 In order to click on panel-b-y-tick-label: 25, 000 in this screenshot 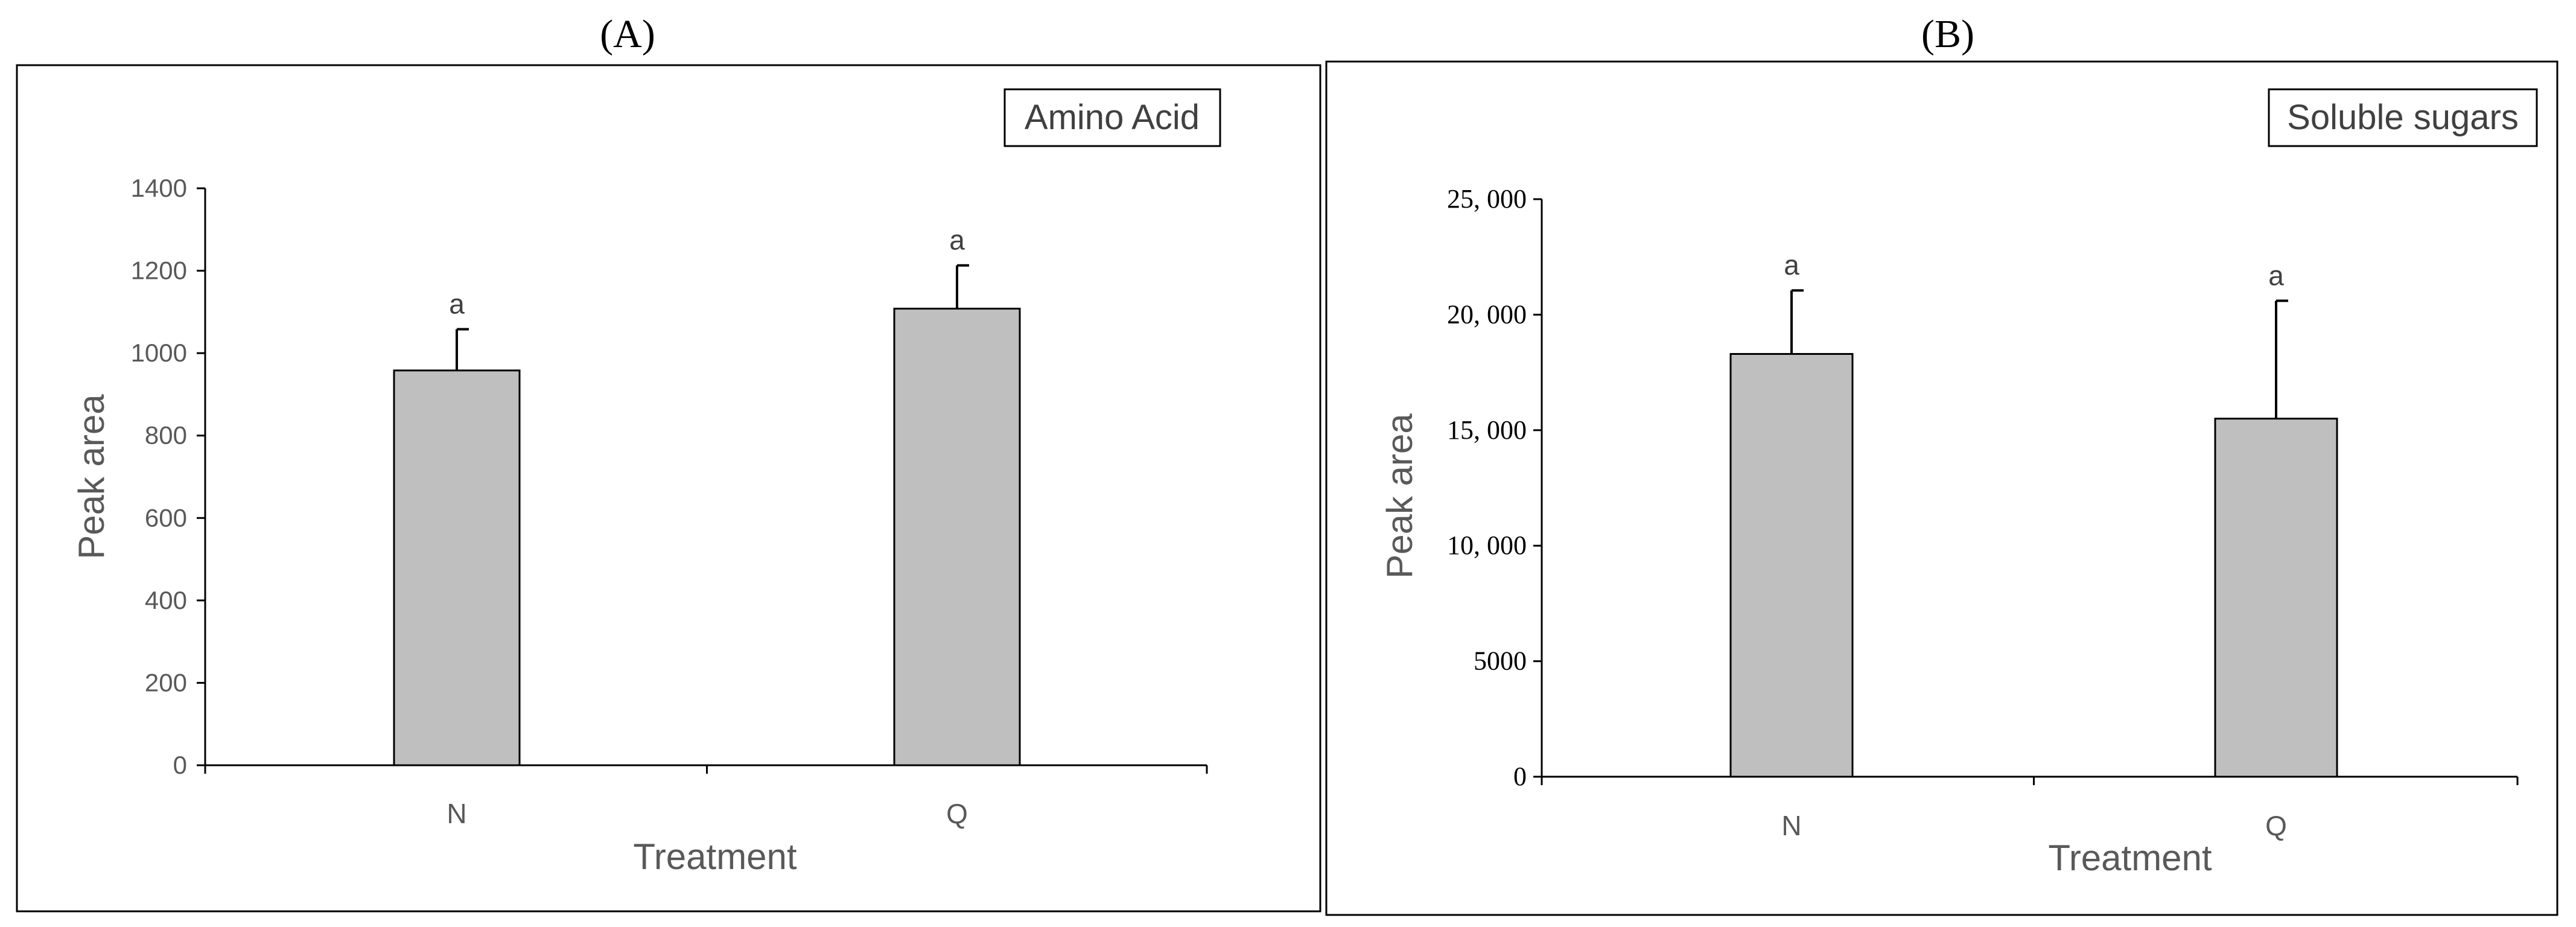, I will do `click(1487, 199)`.